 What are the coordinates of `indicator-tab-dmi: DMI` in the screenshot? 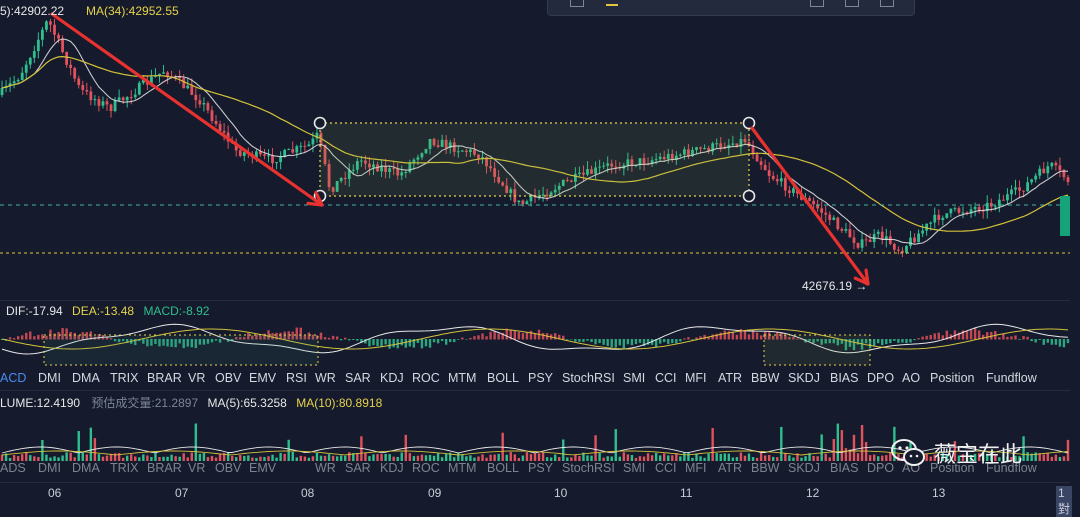 It's located at (49, 378).